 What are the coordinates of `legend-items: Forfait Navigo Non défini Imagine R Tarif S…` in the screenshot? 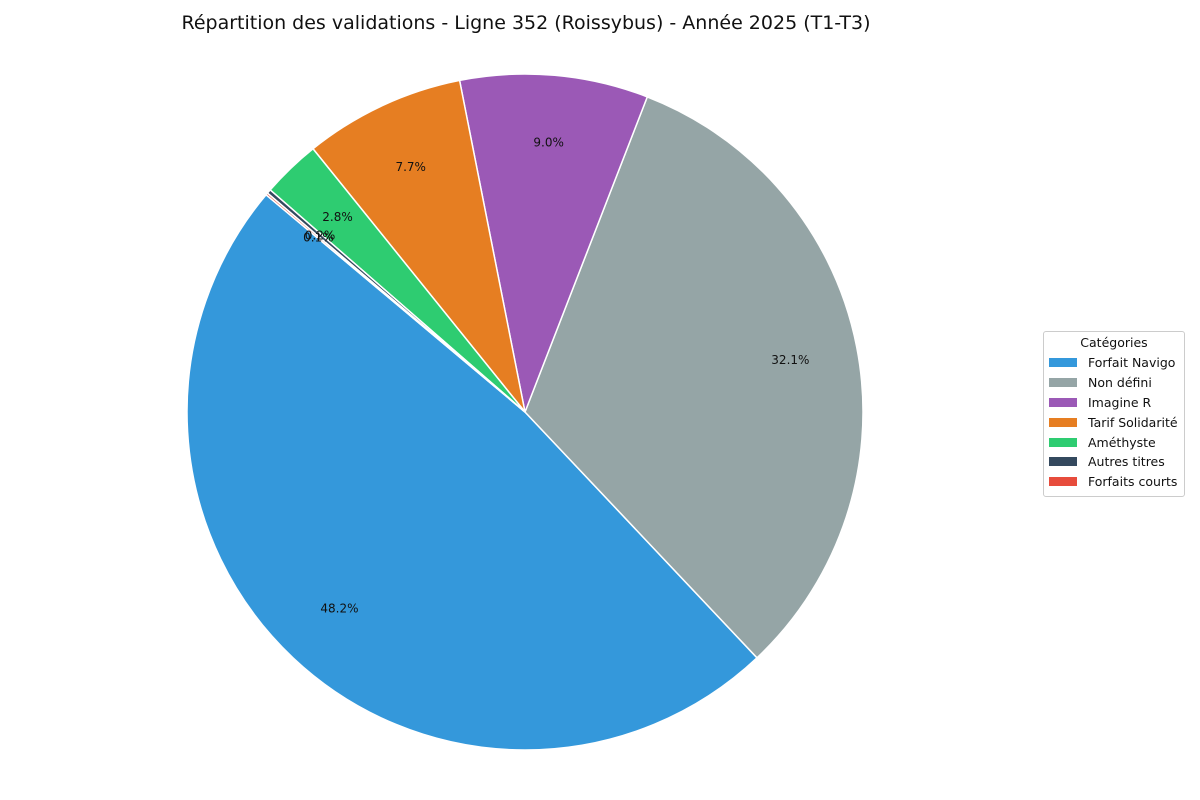 It's located at (1114, 422).